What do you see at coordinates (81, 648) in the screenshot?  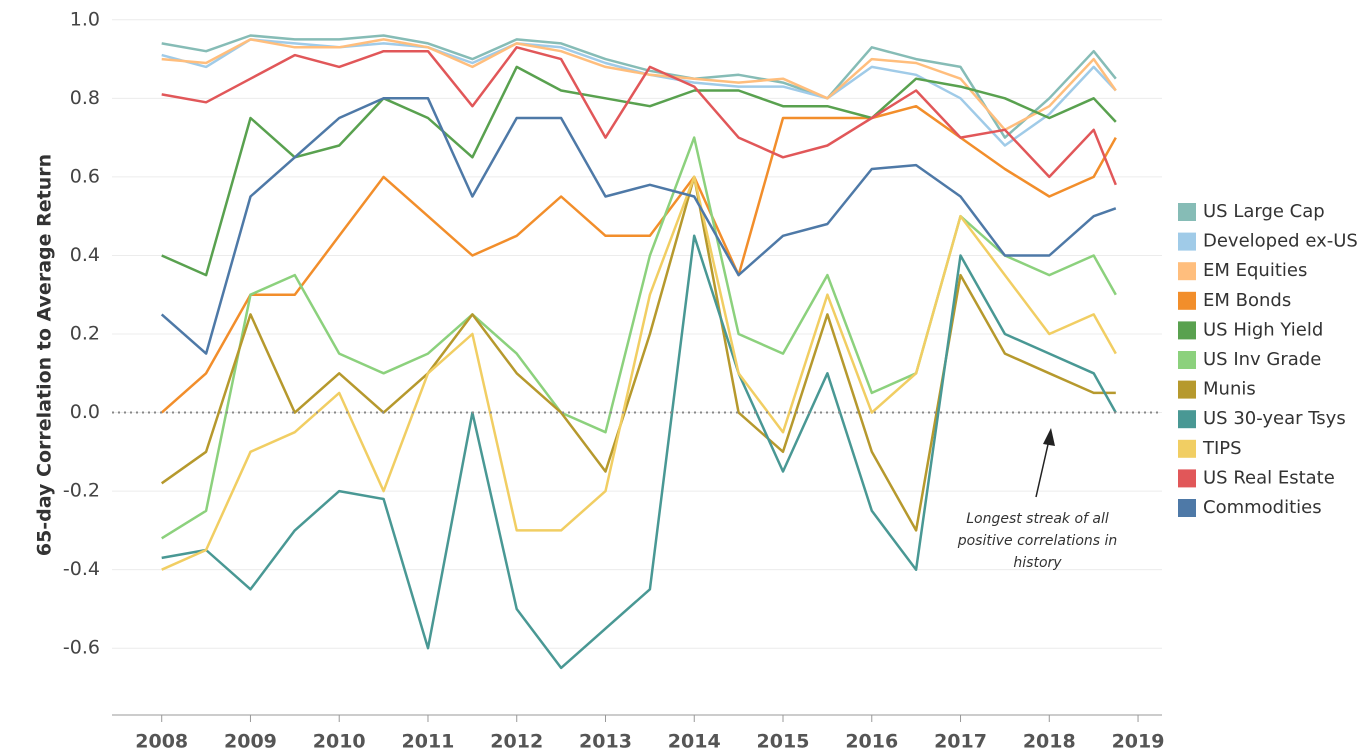 I see `y-tick-label: -0.6` at bounding box center [81, 648].